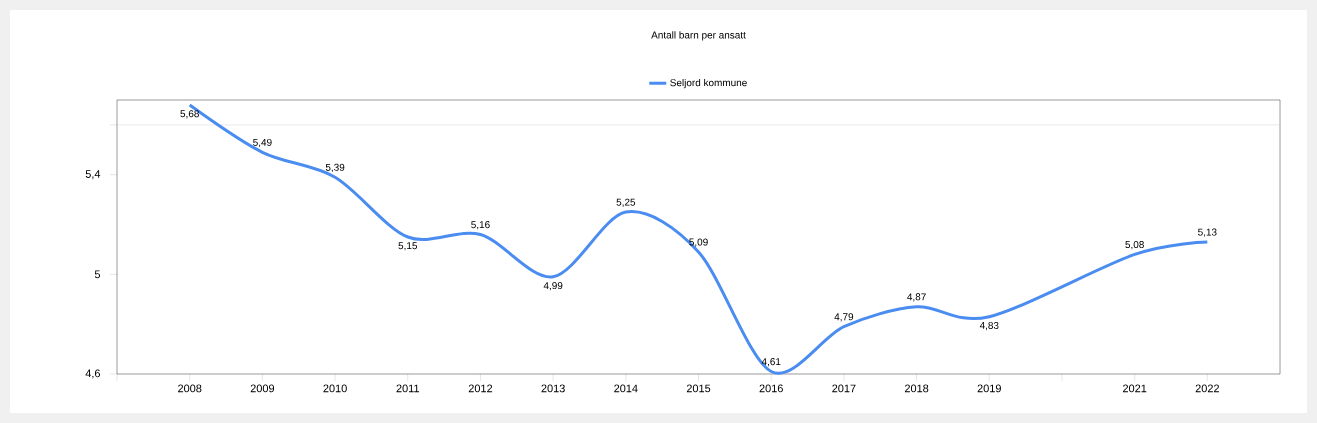  What do you see at coordinates (335, 168) in the screenshot?
I see `data-label: 5,39` at bounding box center [335, 168].